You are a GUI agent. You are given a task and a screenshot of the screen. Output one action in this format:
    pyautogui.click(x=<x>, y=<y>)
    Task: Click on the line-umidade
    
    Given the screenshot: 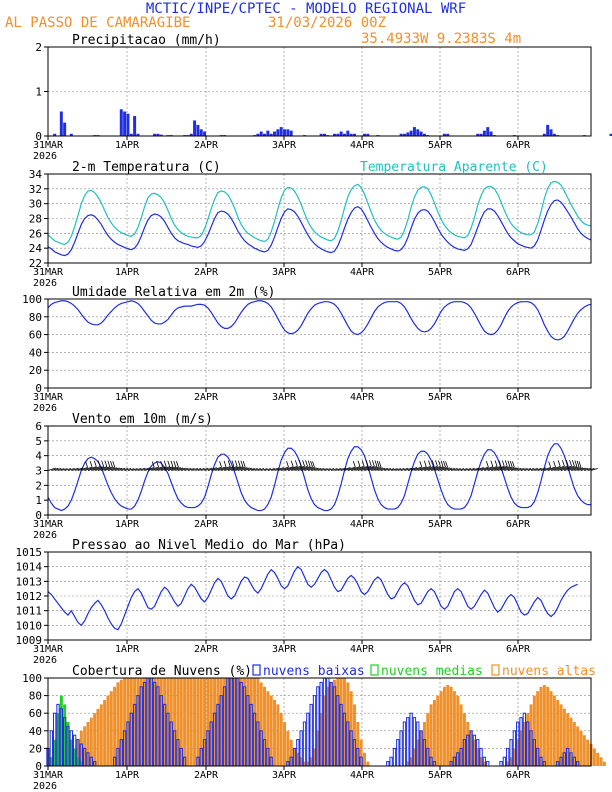 What is the action you would take?
    pyautogui.click(x=319, y=320)
    